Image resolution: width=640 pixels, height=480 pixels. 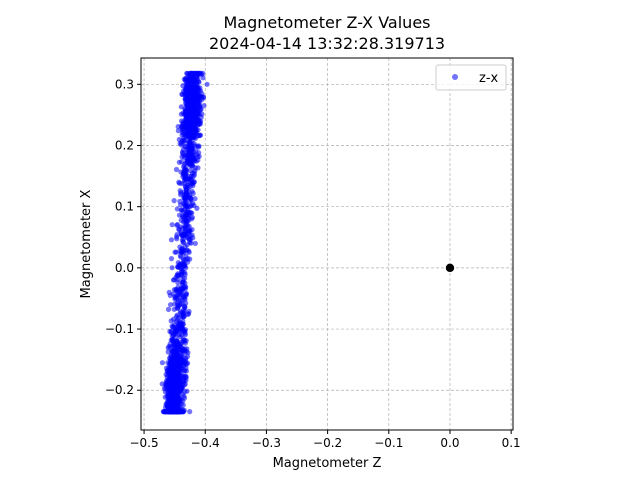 I want to click on chart-title: Magnetometer Z-X Values, so click(x=327, y=22).